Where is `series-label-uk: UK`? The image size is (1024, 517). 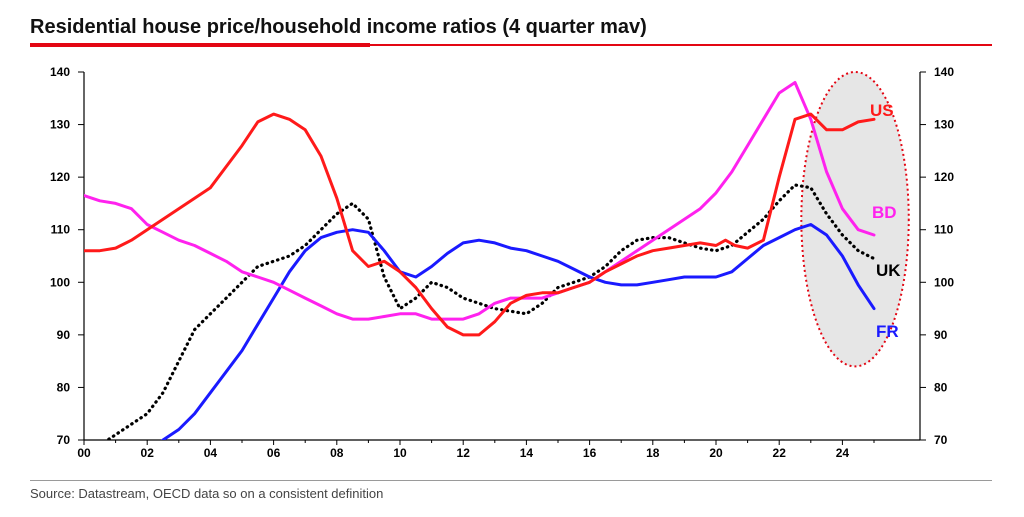
series-label-uk: UK is located at coordinates (888, 270).